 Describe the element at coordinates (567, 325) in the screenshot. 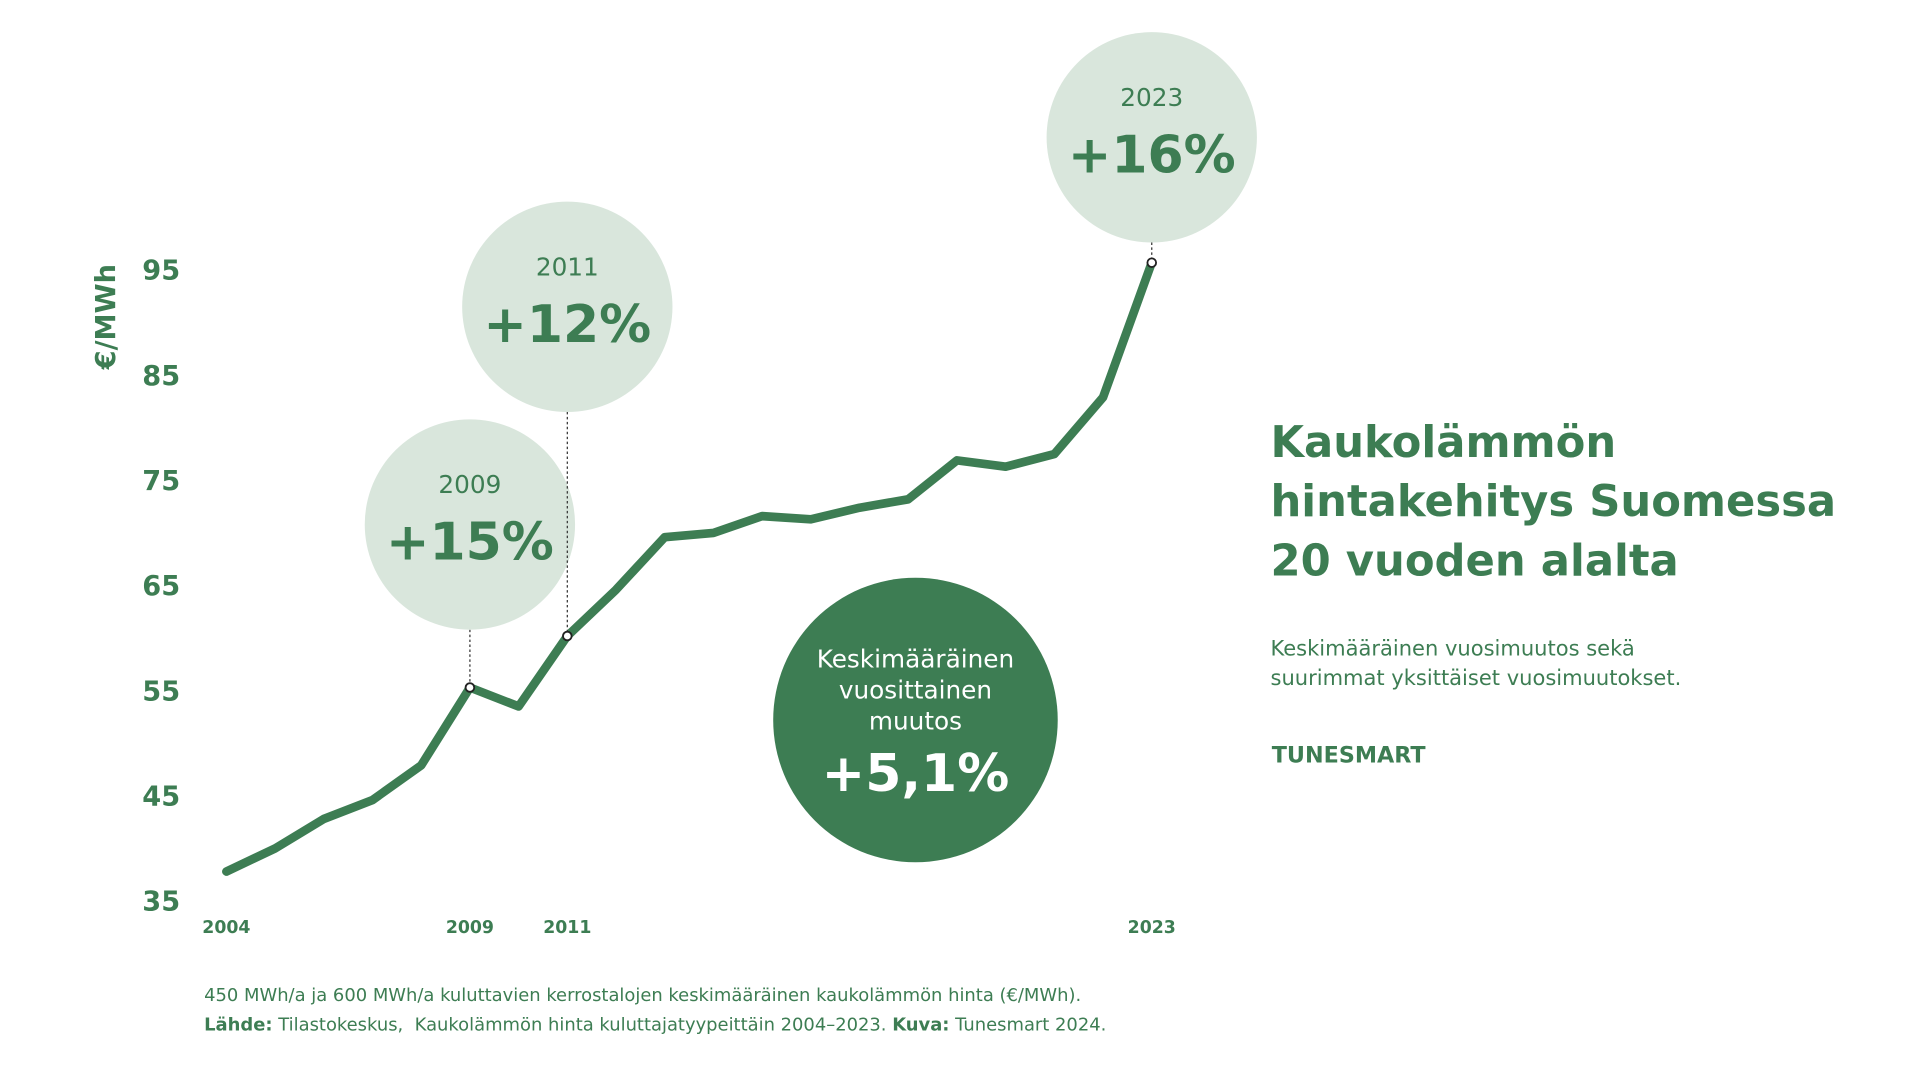

I see `bubble-value: +12%` at that location.